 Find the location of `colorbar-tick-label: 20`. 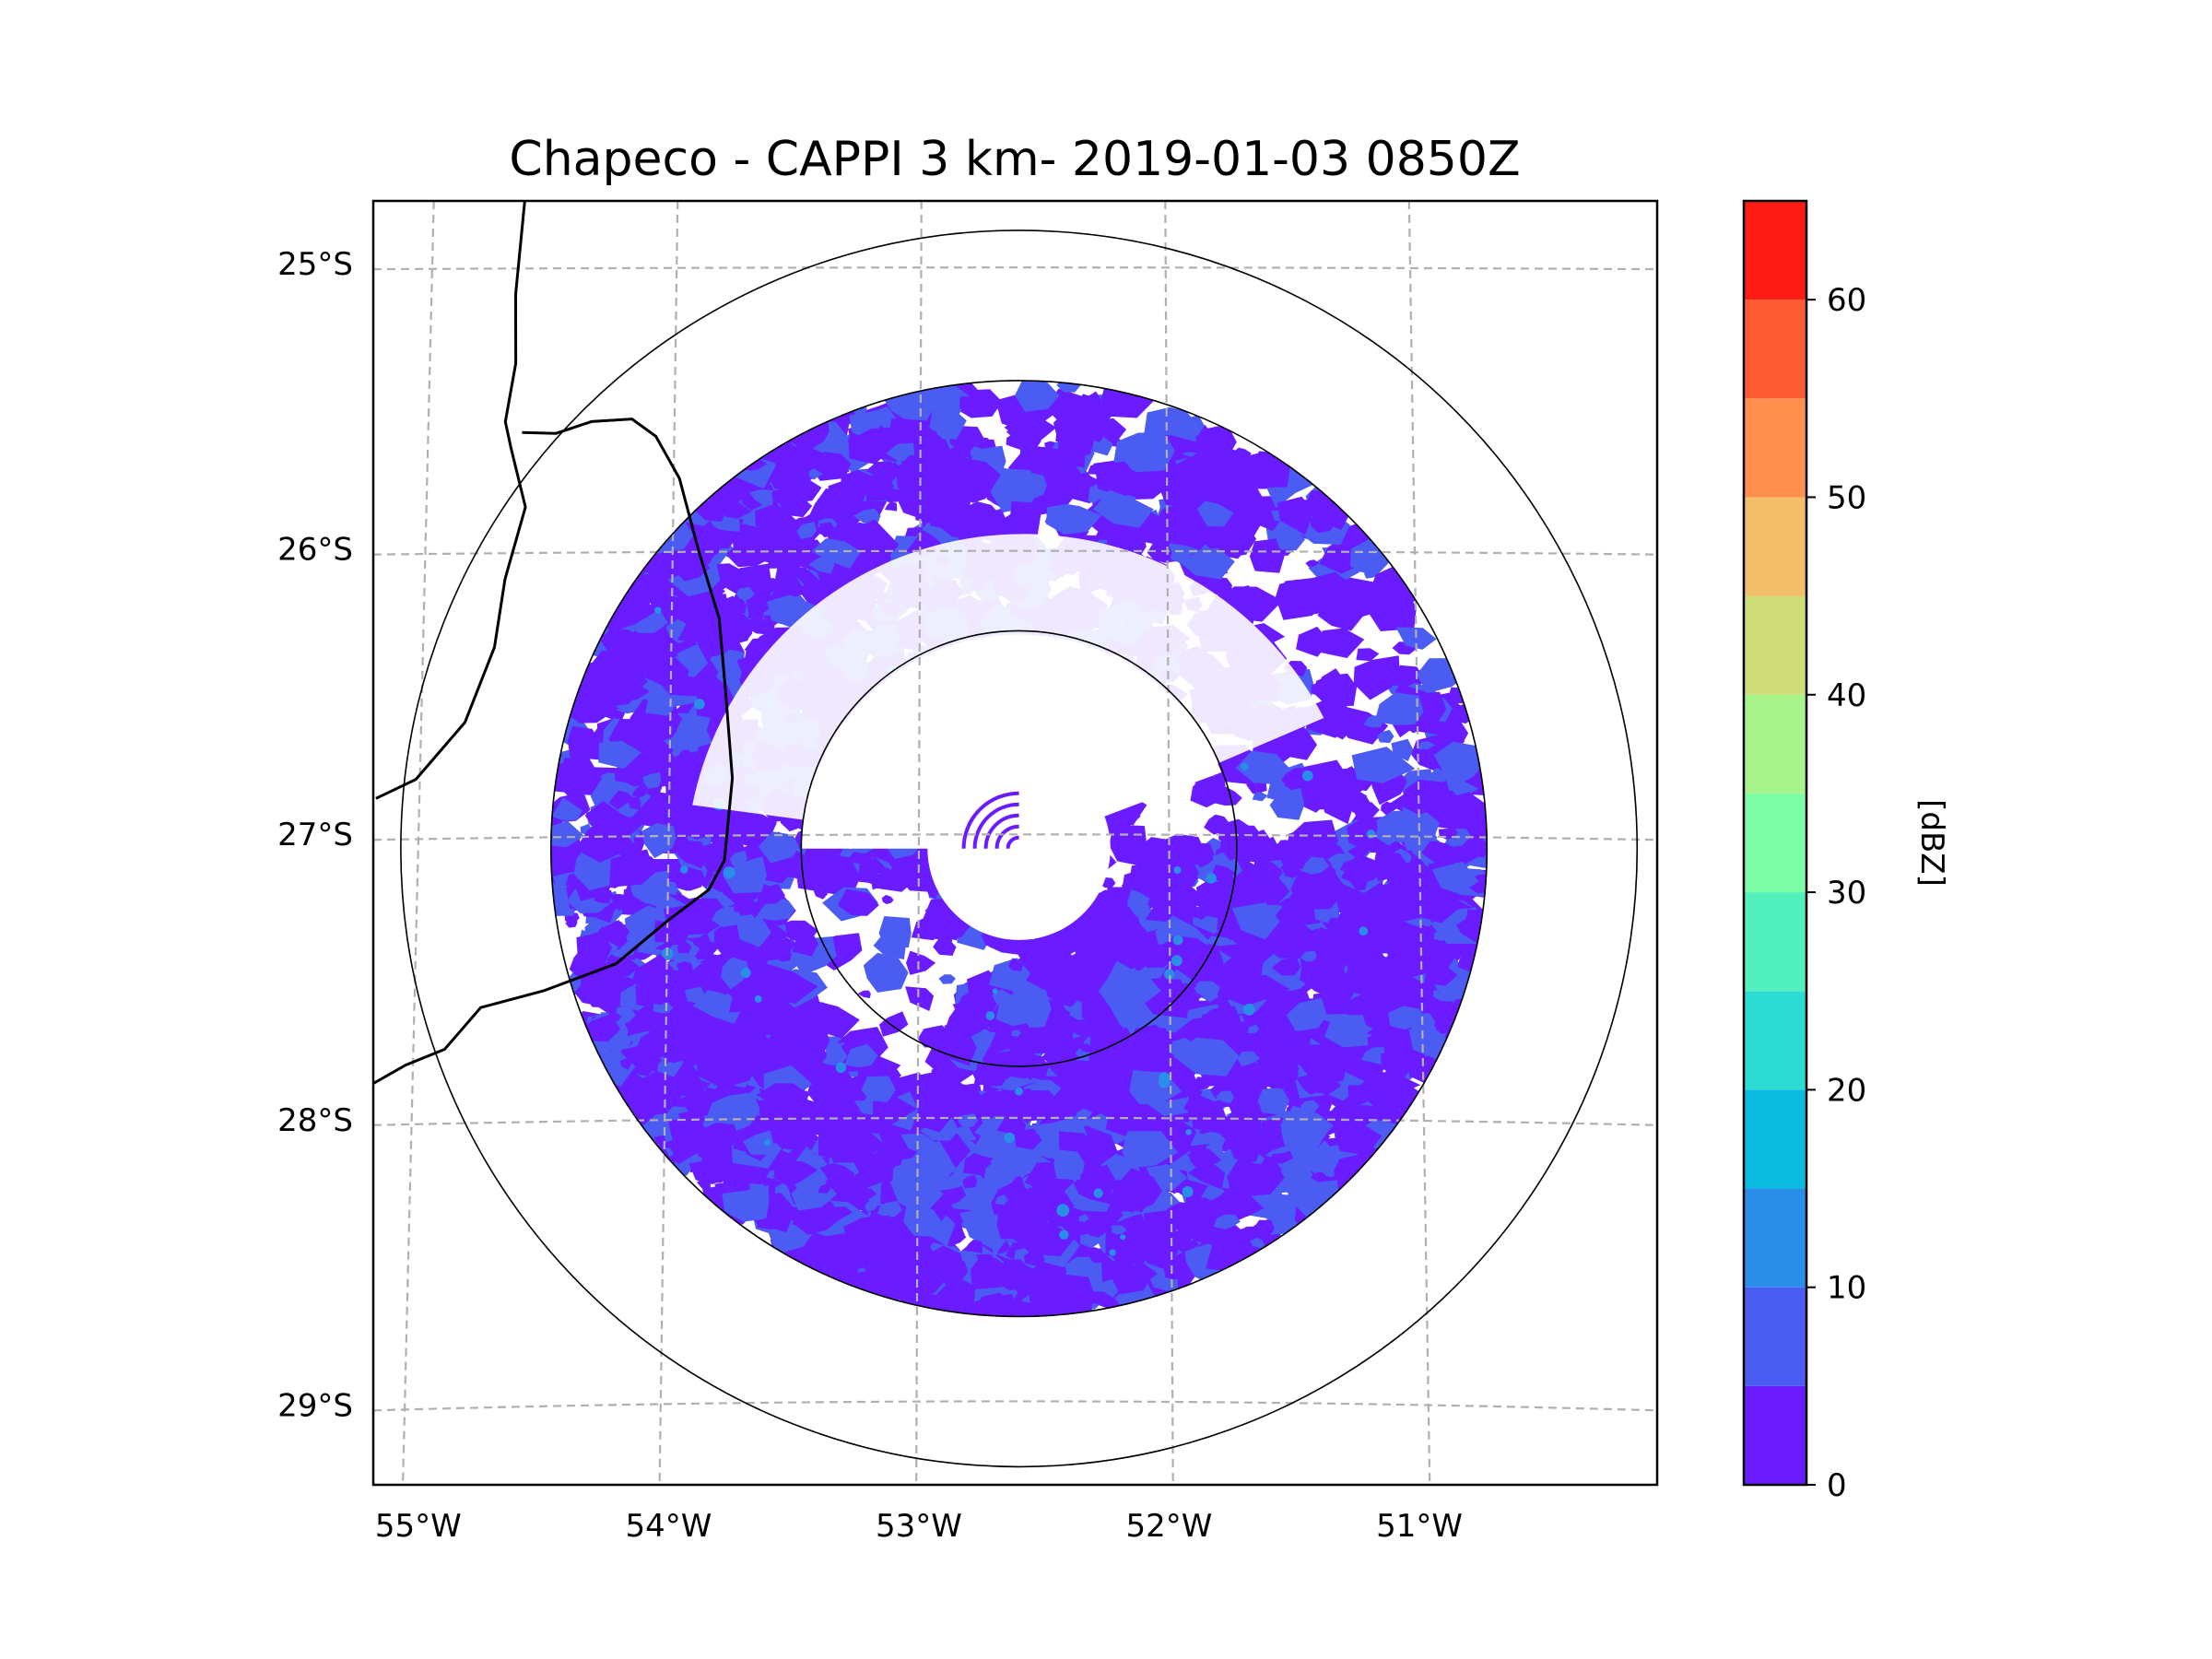

colorbar-tick-label: 20 is located at coordinates (1846, 1090).